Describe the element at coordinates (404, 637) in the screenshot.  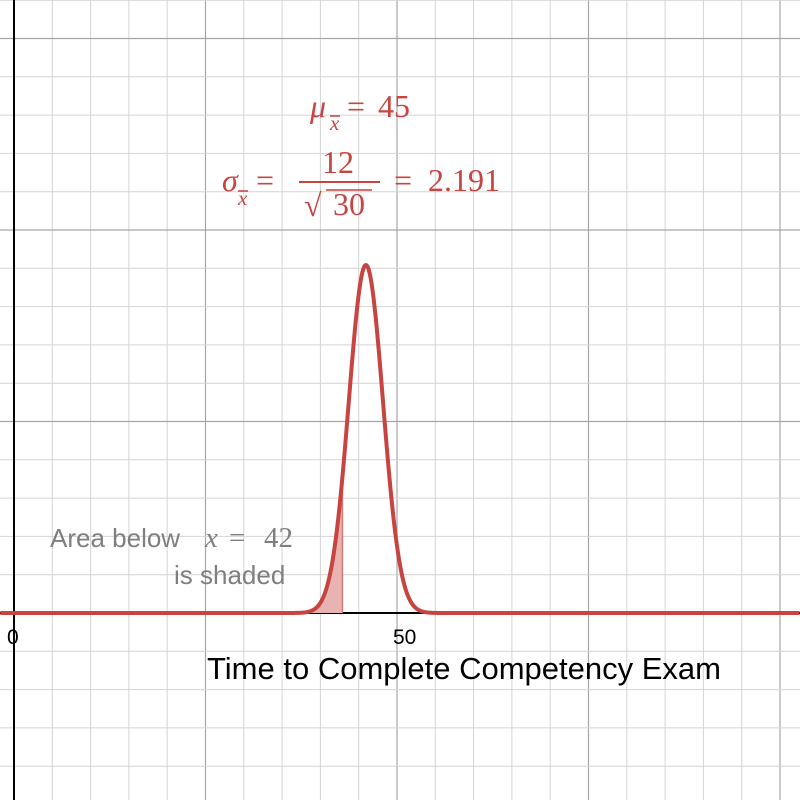
I see `x-tick-label-50: 50` at that location.